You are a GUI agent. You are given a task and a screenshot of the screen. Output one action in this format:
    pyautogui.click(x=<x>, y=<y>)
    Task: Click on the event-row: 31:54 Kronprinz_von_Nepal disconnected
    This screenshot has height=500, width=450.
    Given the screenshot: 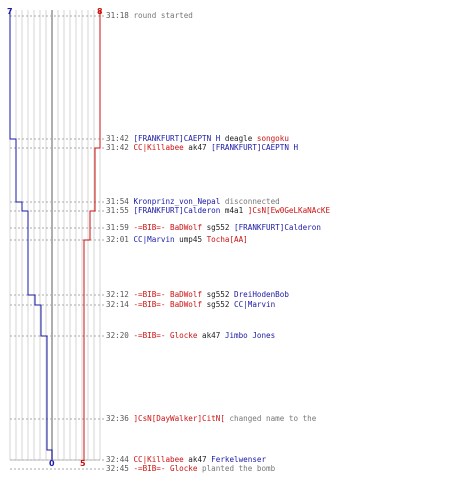 What is the action you would take?
    pyautogui.click(x=193, y=201)
    